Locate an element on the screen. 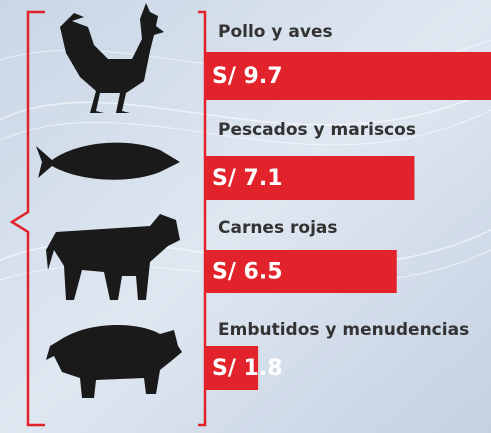 Image resolution: width=491 pixels, height=433 pixels. category-label: Pescados y mariscos is located at coordinates (317, 130).